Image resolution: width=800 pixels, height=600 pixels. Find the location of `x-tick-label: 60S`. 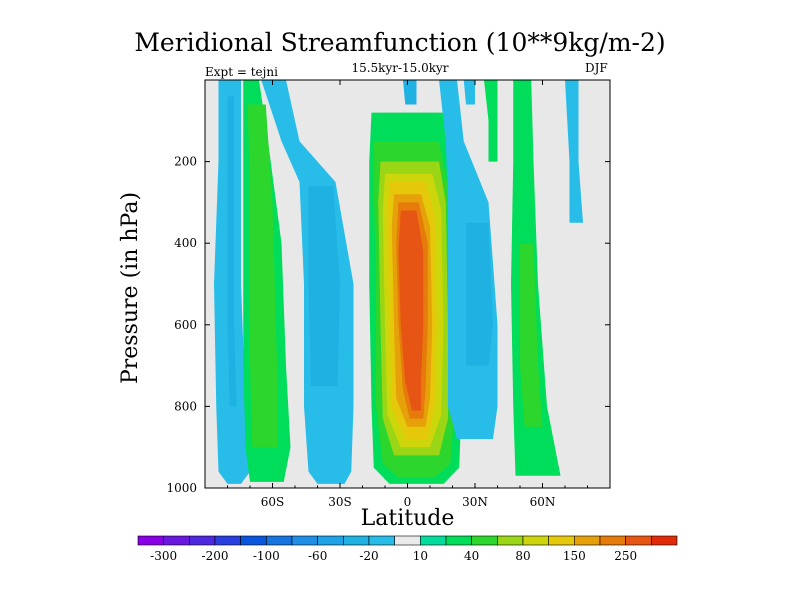

x-tick-label: 60S is located at coordinates (273, 502).